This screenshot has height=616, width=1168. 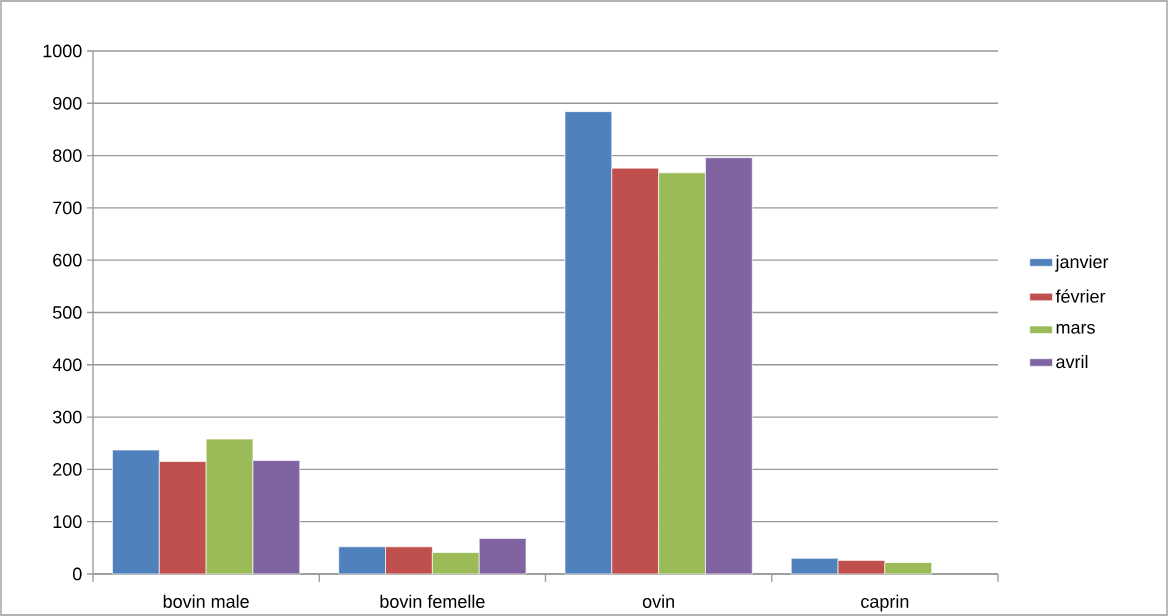 What do you see at coordinates (885, 603) in the screenshot?
I see `x-tick-label: caprin` at bounding box center [885, 603].